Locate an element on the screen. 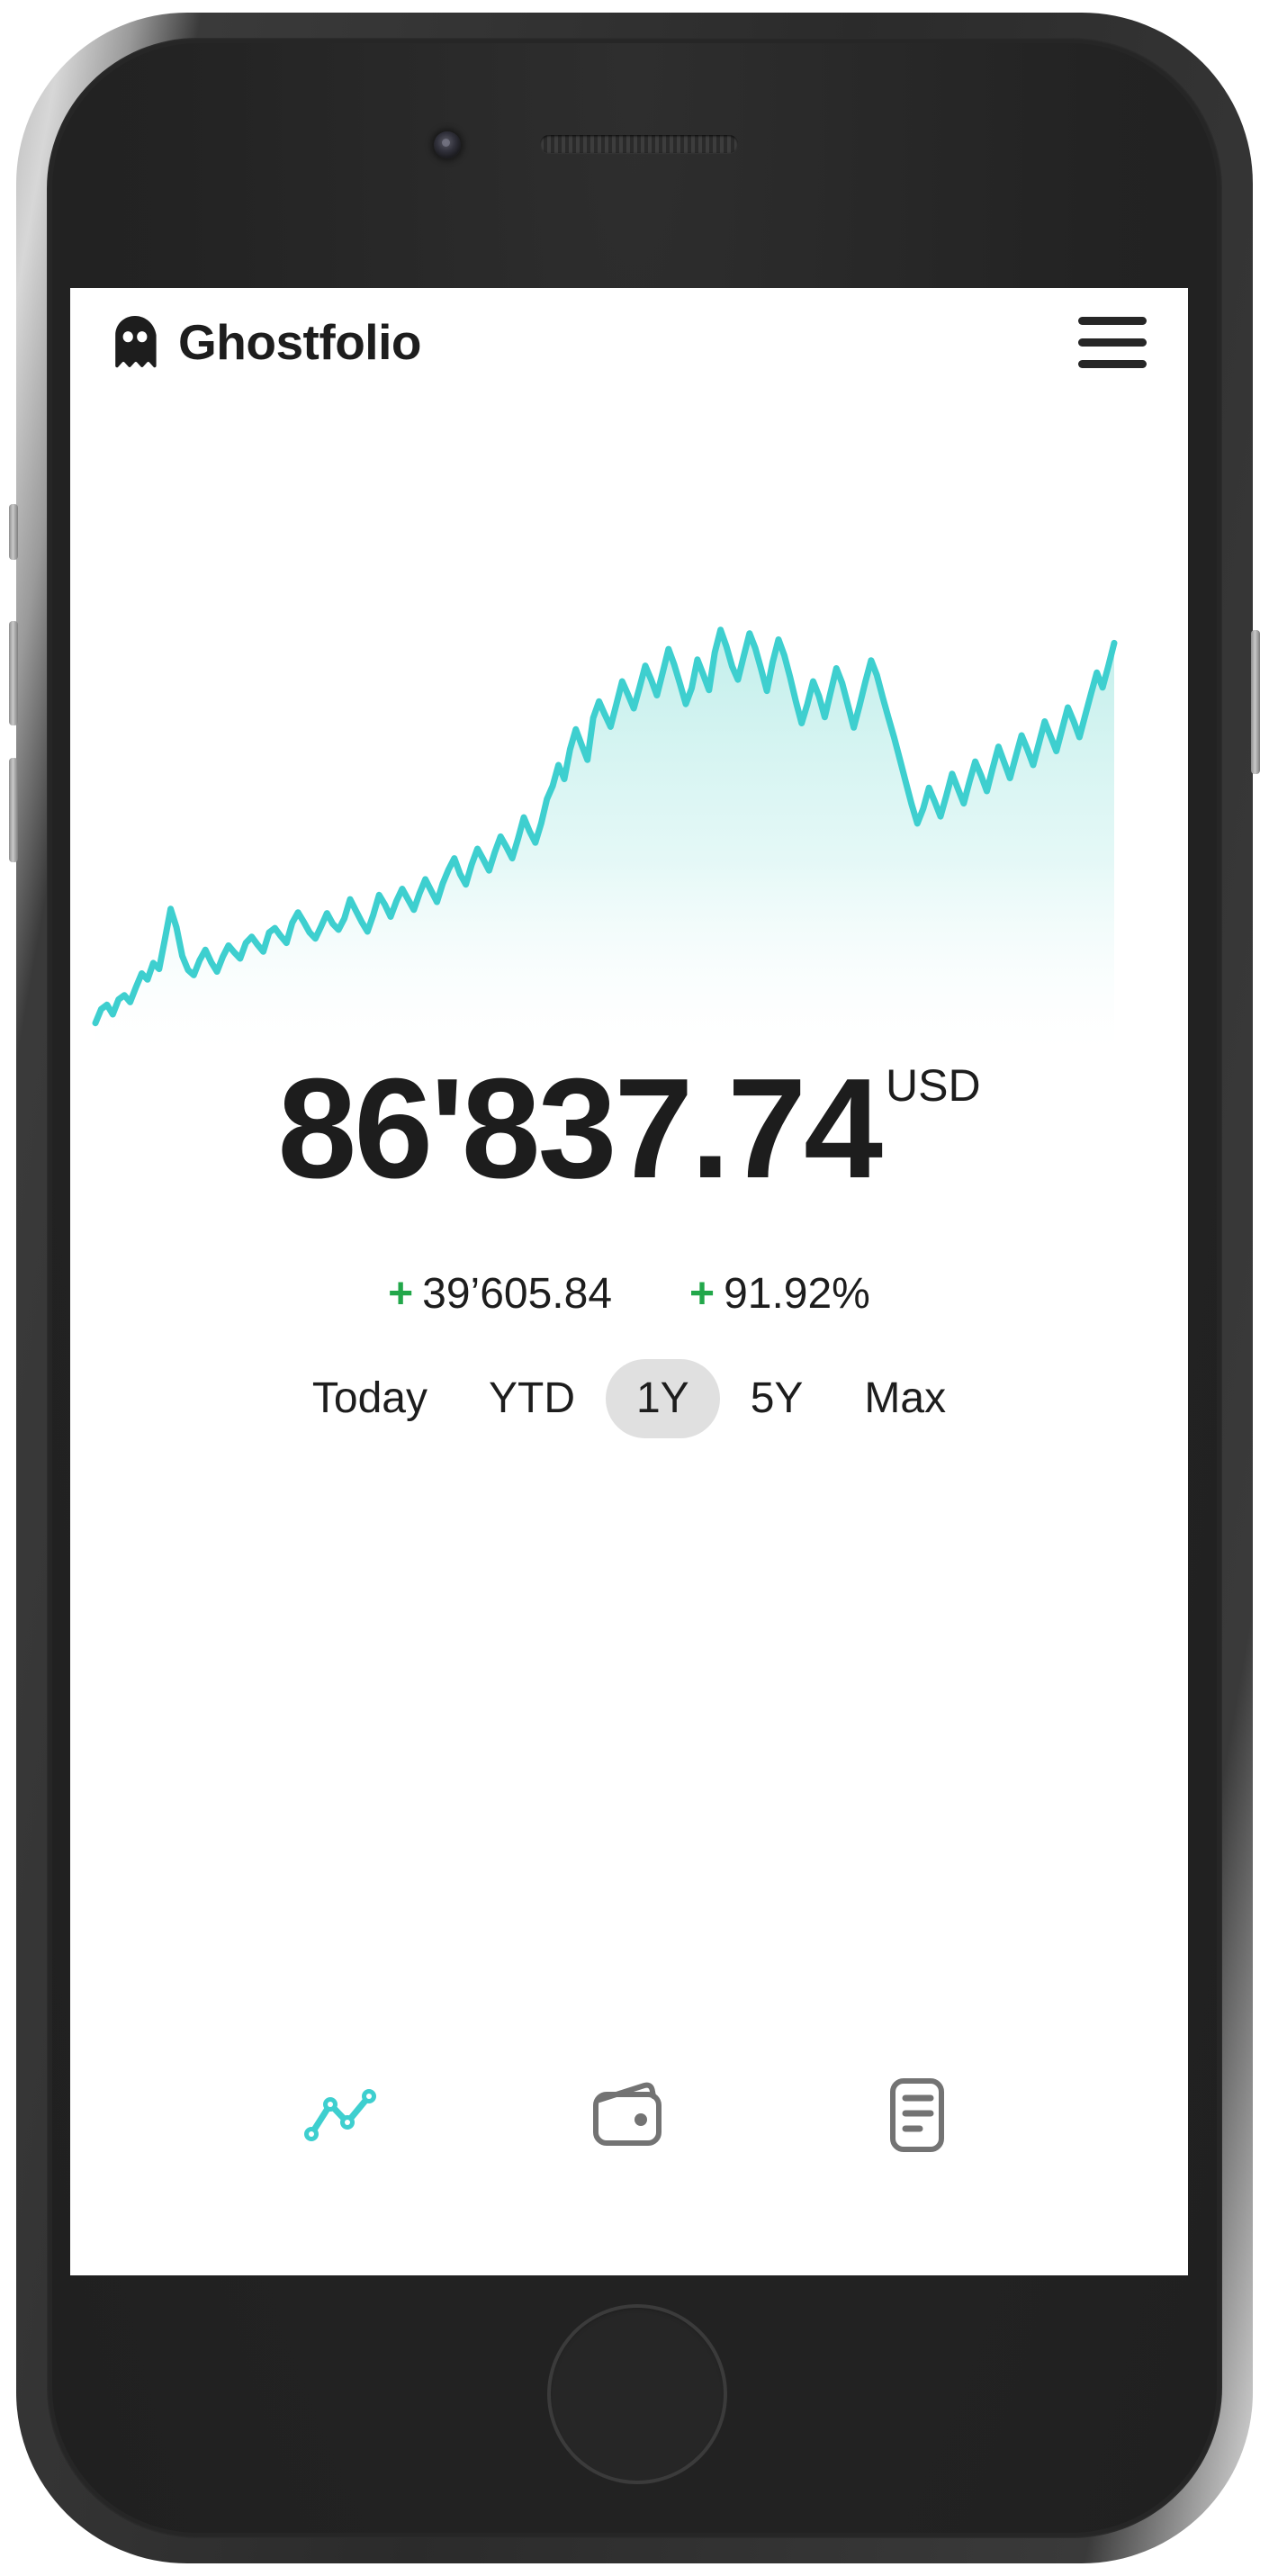 This screenshot has height=2576, width=1269. nav-item-analysis is located at coordinates (341, 2115).